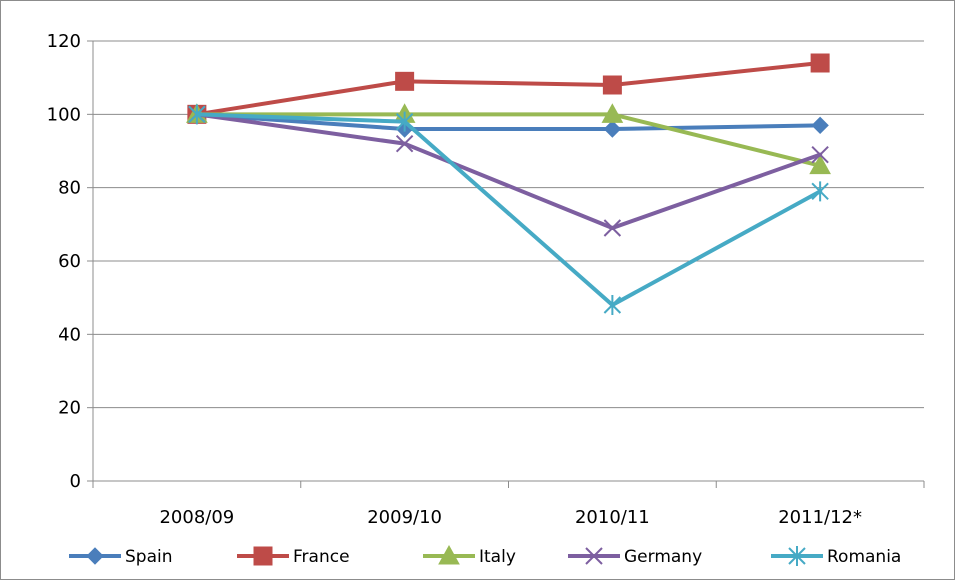 This screenshot has width=955, height=580. I want to click on legend: Spain France Italy Germany Romania, so click(485, 555).